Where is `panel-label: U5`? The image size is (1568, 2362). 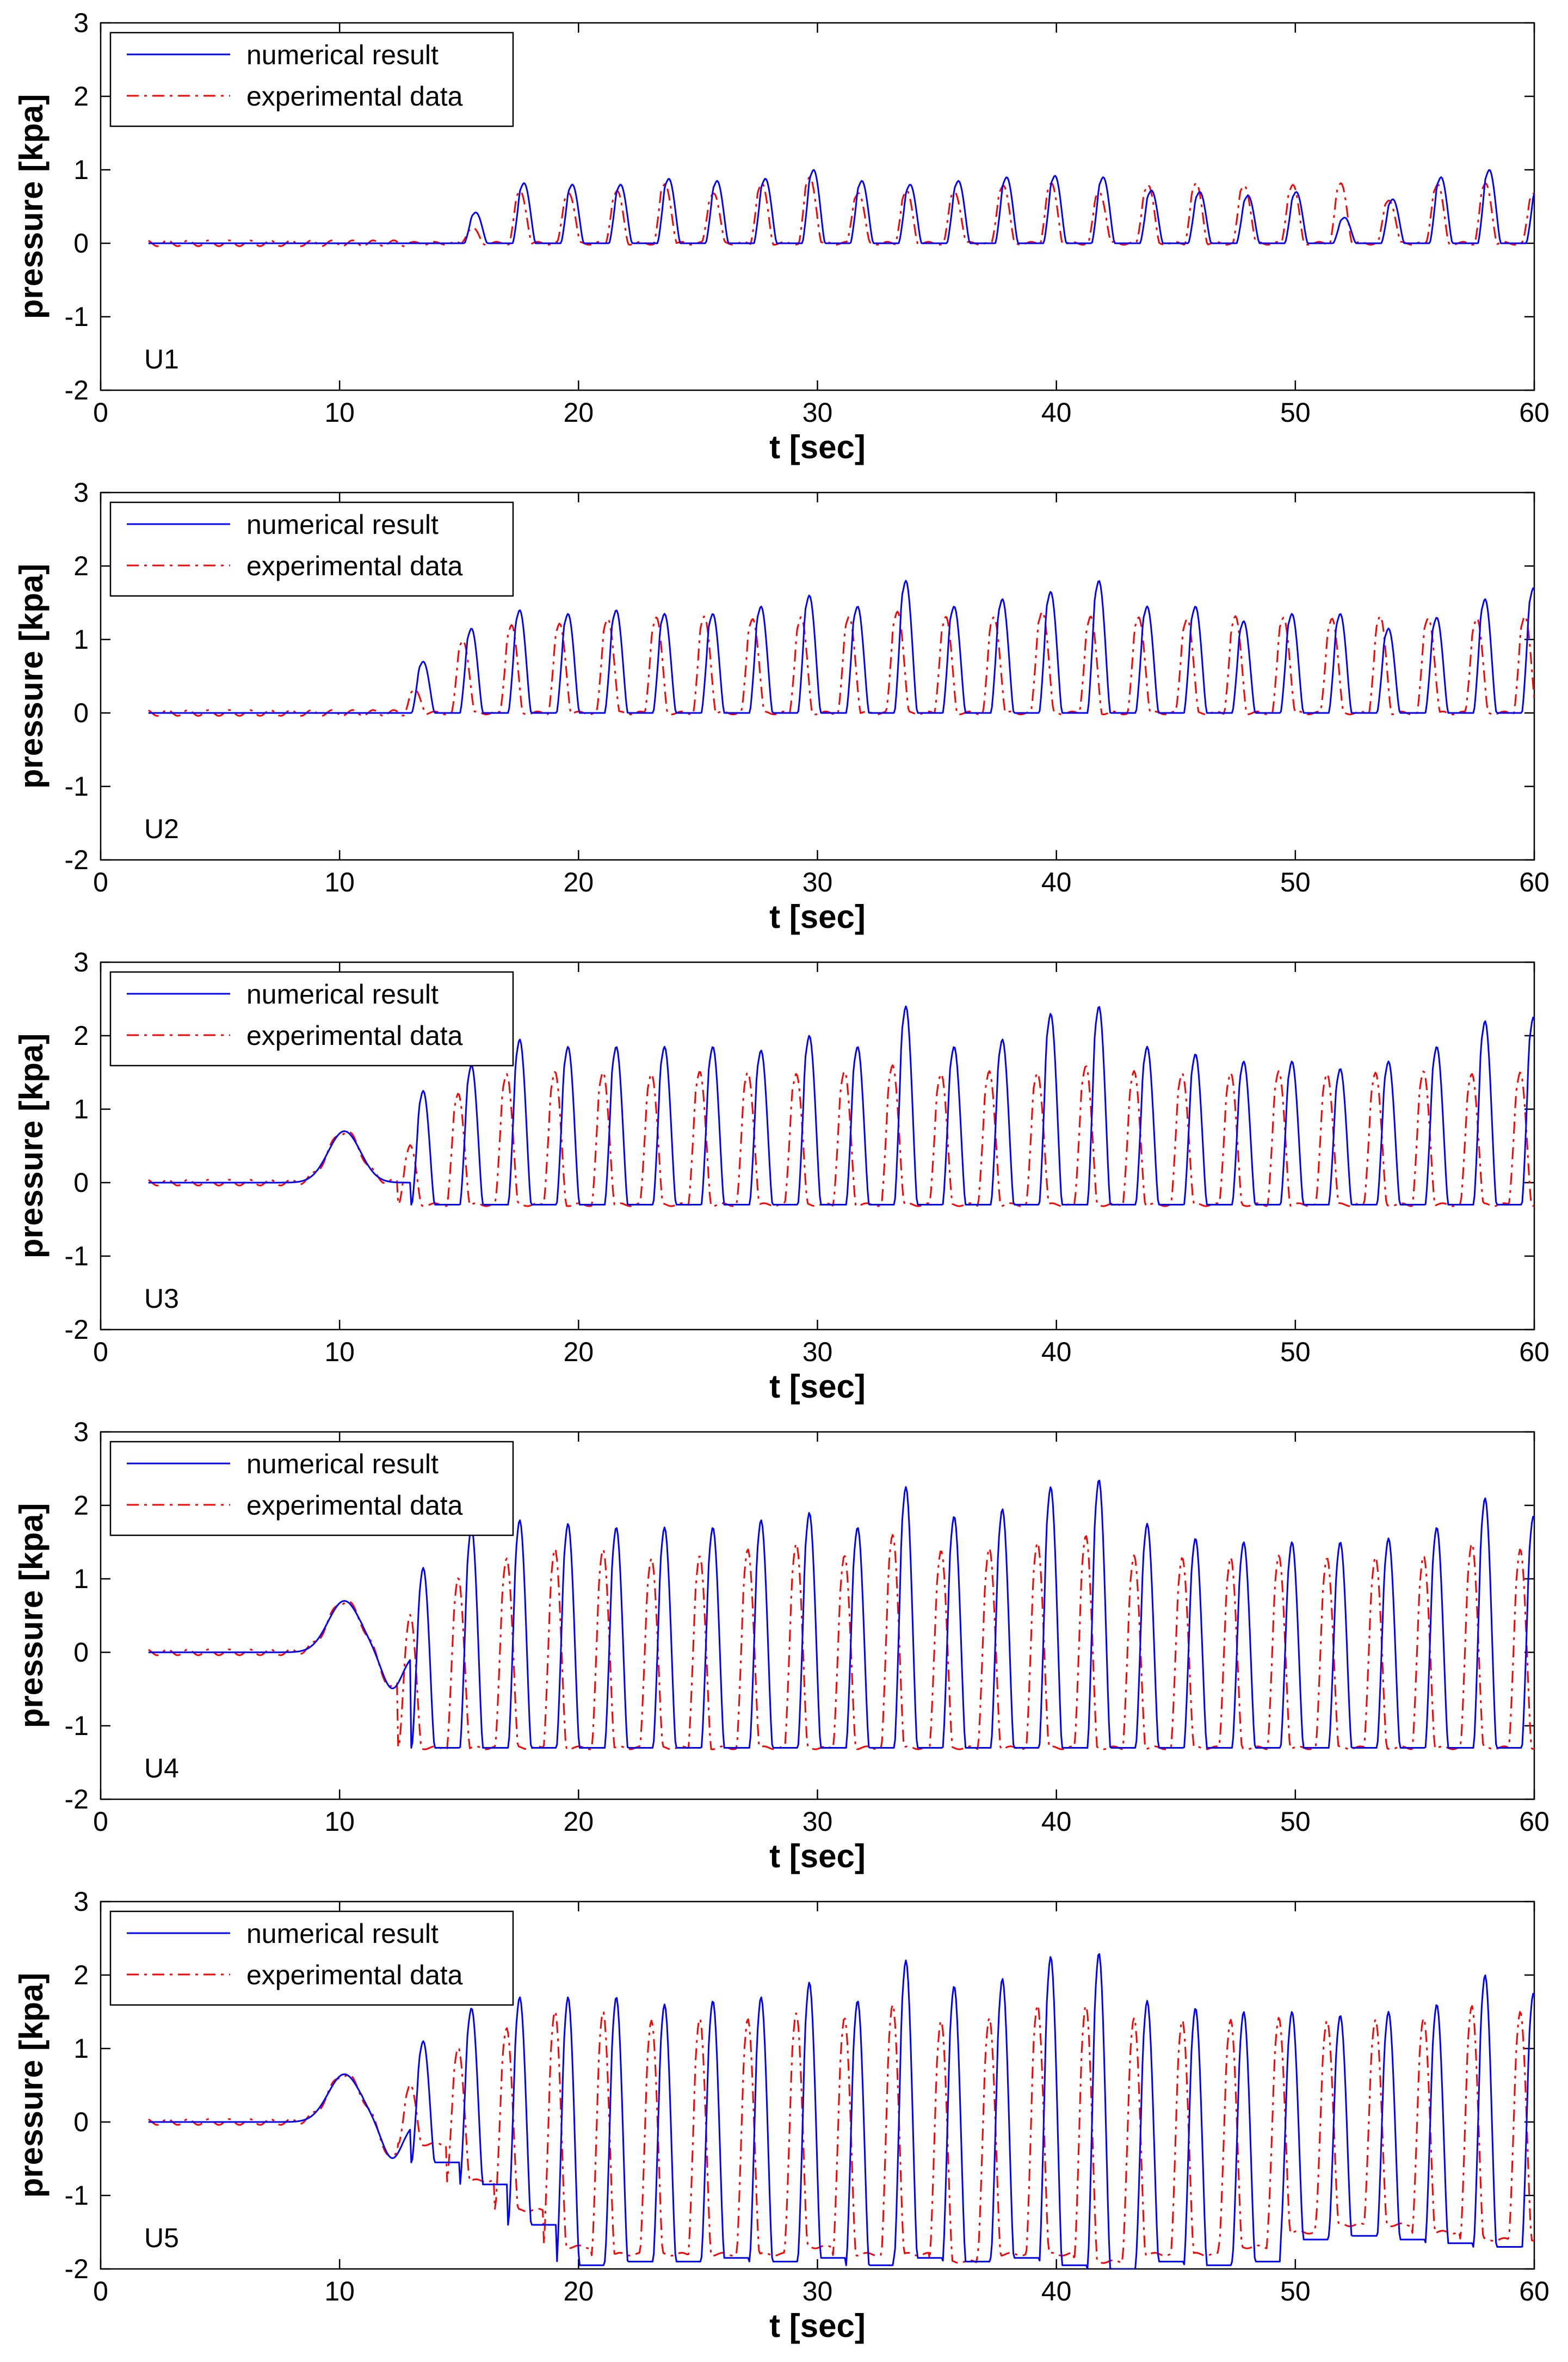 panel-label: U5 is located at coordinates (162, 2238).